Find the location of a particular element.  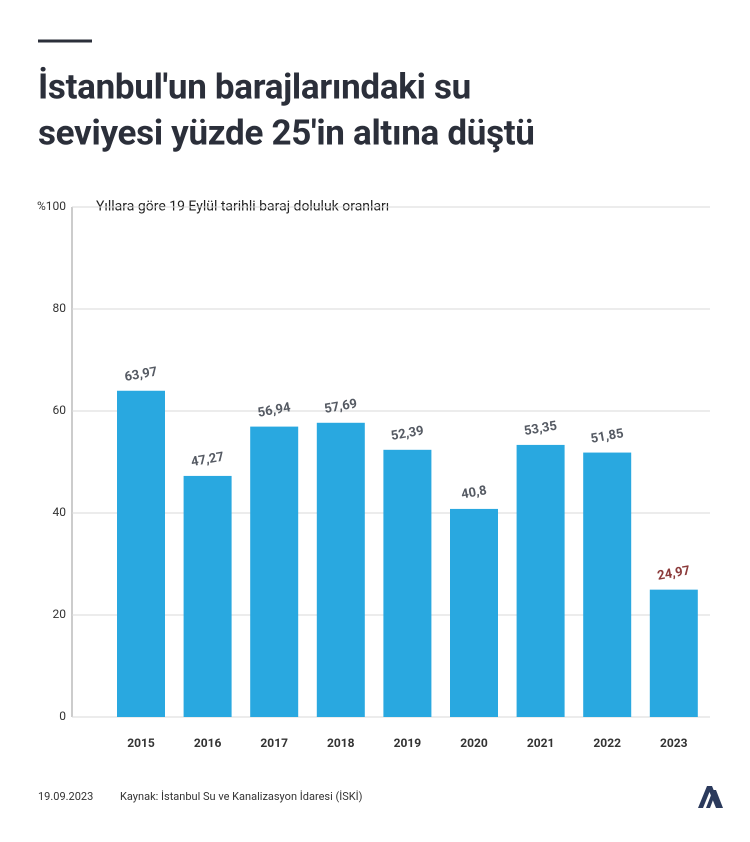

y-tick-label: 0 is located at coordinates (62, 716).